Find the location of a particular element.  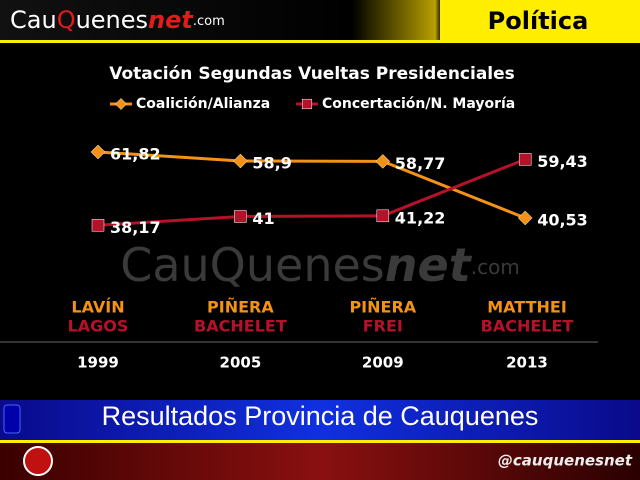

data-label: 58,9 is located at coordinates (271, 163).